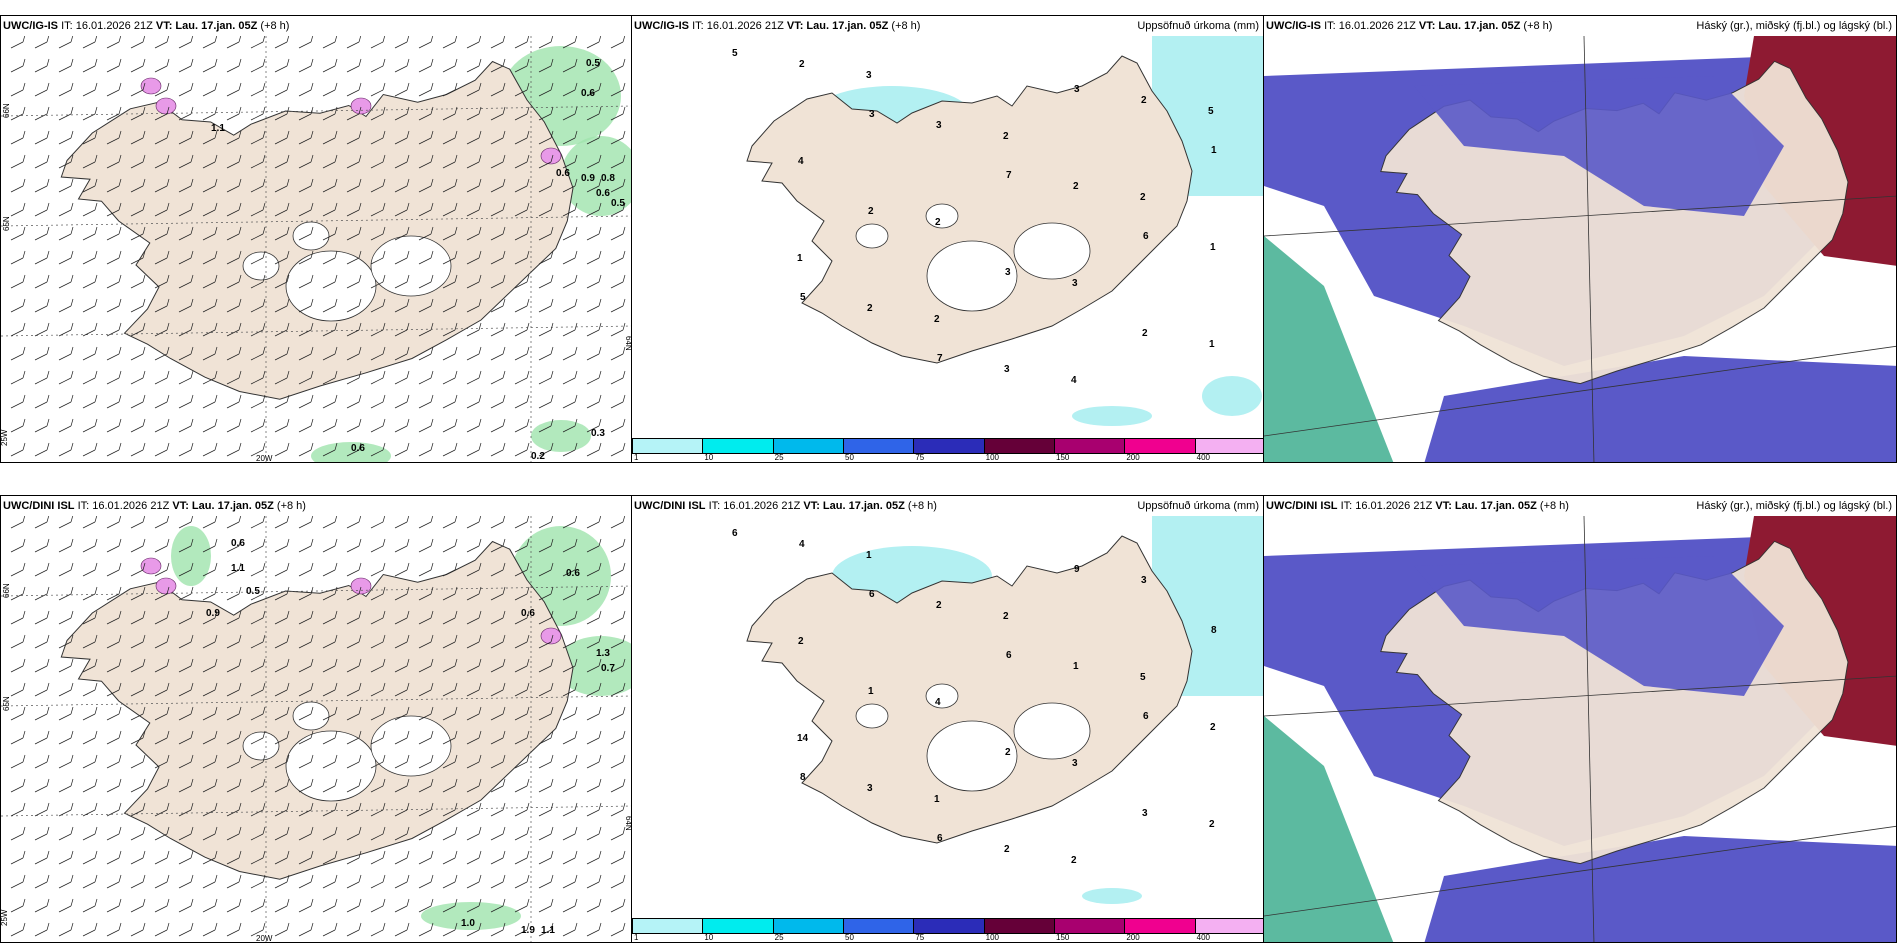  Describe the element at coordinates (151, 566) in the screenshot. I see `snow-area` at that location.